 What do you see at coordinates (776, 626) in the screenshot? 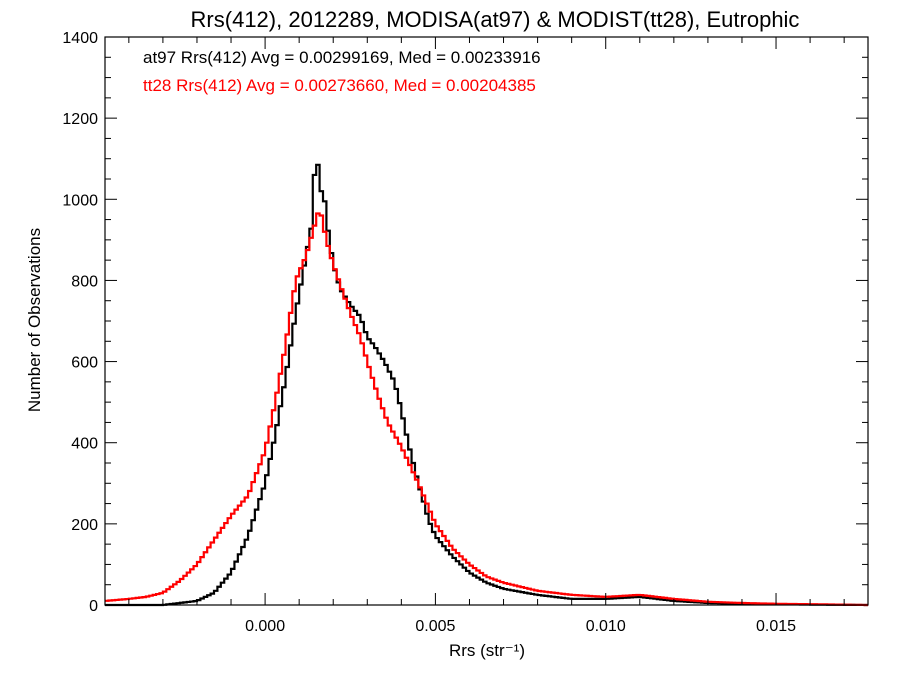
I see `x-tick-label: 0.015` at bounding box center [776, 626].